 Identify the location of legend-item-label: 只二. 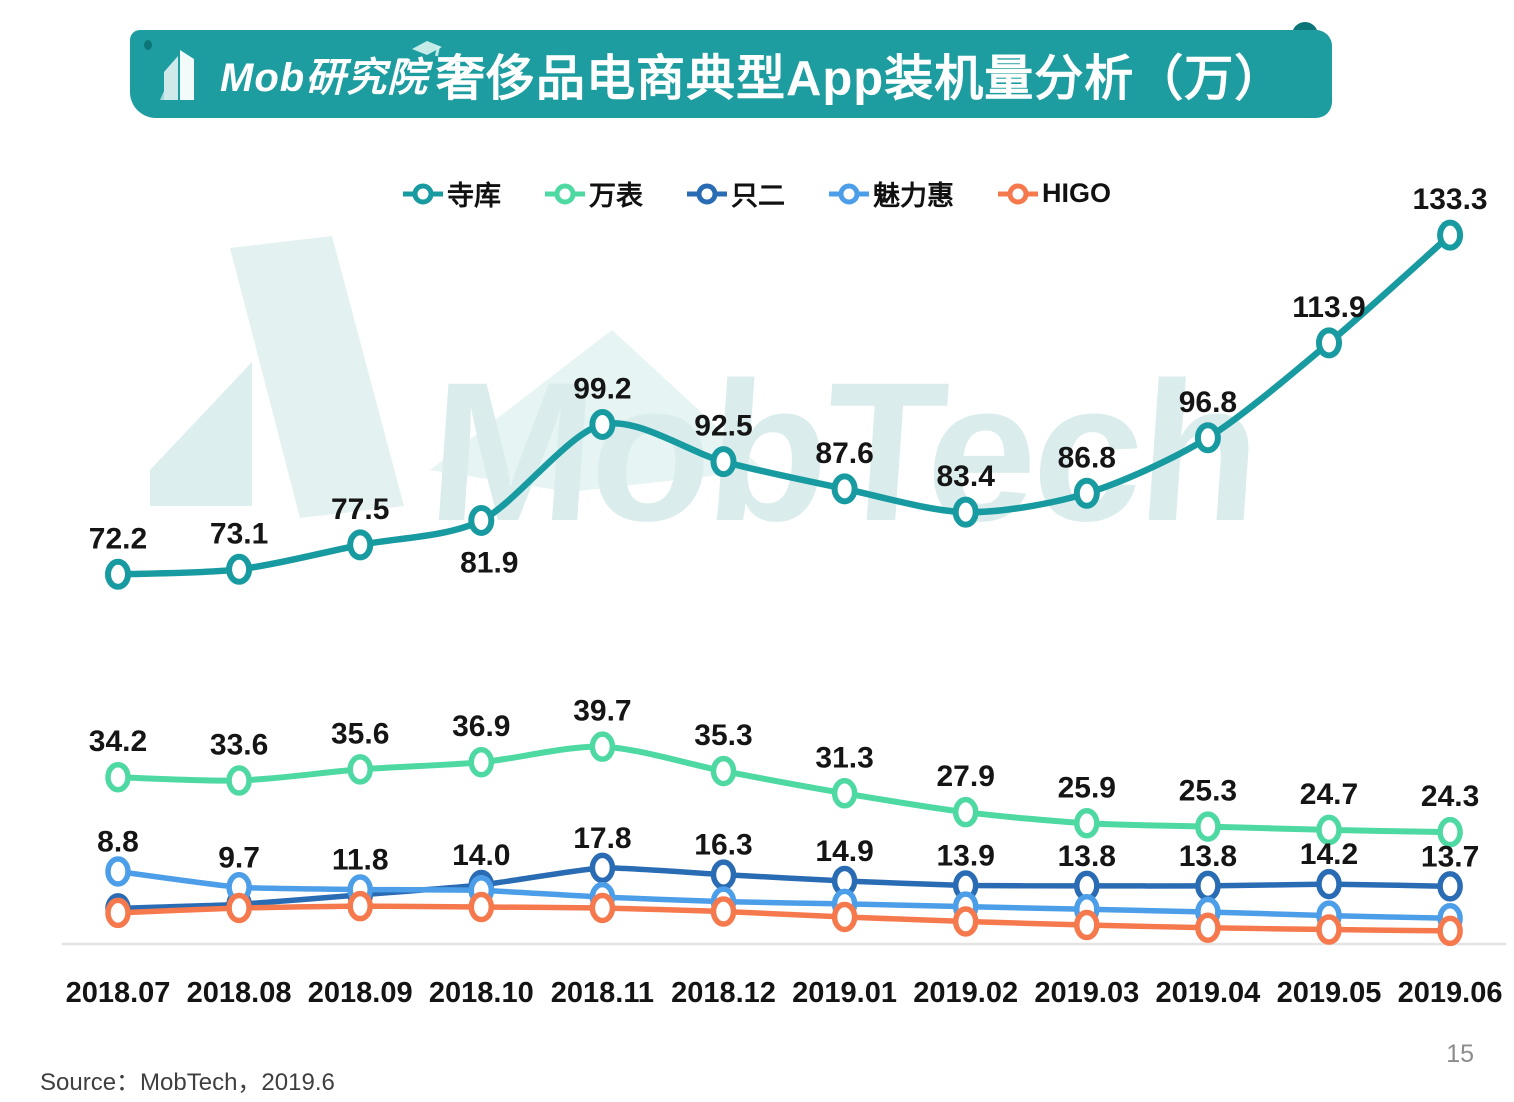
(757, 196).